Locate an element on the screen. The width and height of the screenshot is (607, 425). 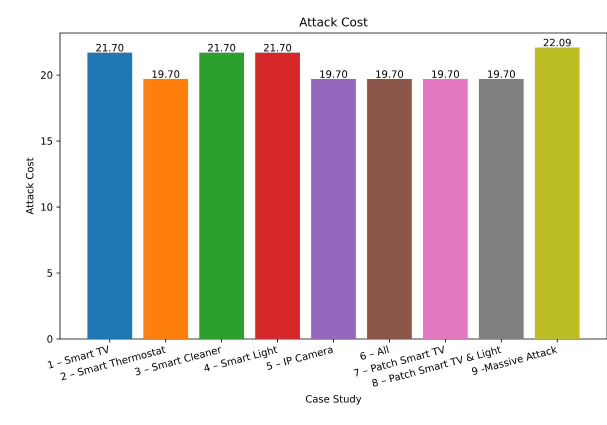
x-axis-title: Case Study is located at coordinates (334, 399).